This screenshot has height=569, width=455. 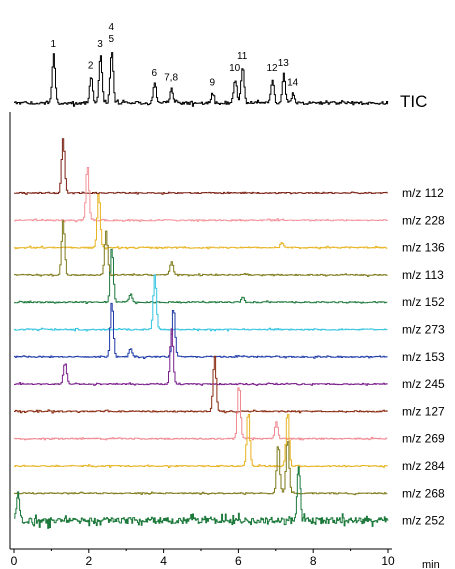 What do you see at coordinates (272, 68) in the screenshot?
I see `tic-peak-label-10: 12` at bounding box center [272, 68].